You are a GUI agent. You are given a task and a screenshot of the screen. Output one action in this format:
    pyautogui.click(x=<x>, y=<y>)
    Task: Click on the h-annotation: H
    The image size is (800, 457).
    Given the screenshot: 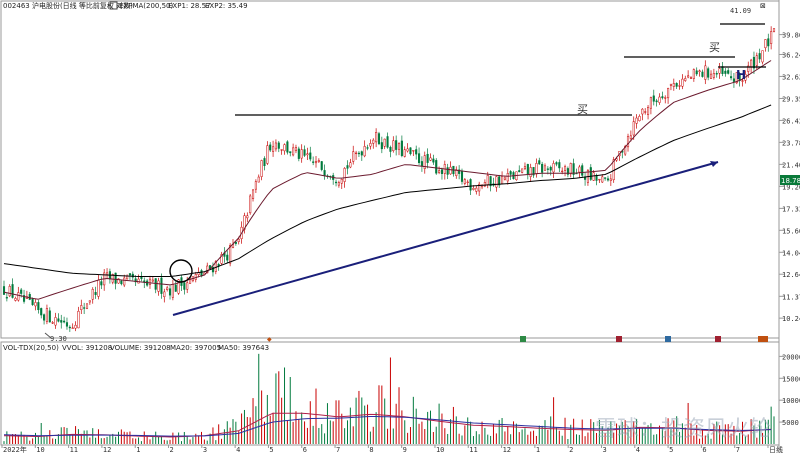 What is the action you would take?
    pyautogui.click(x=741, y=75)
    